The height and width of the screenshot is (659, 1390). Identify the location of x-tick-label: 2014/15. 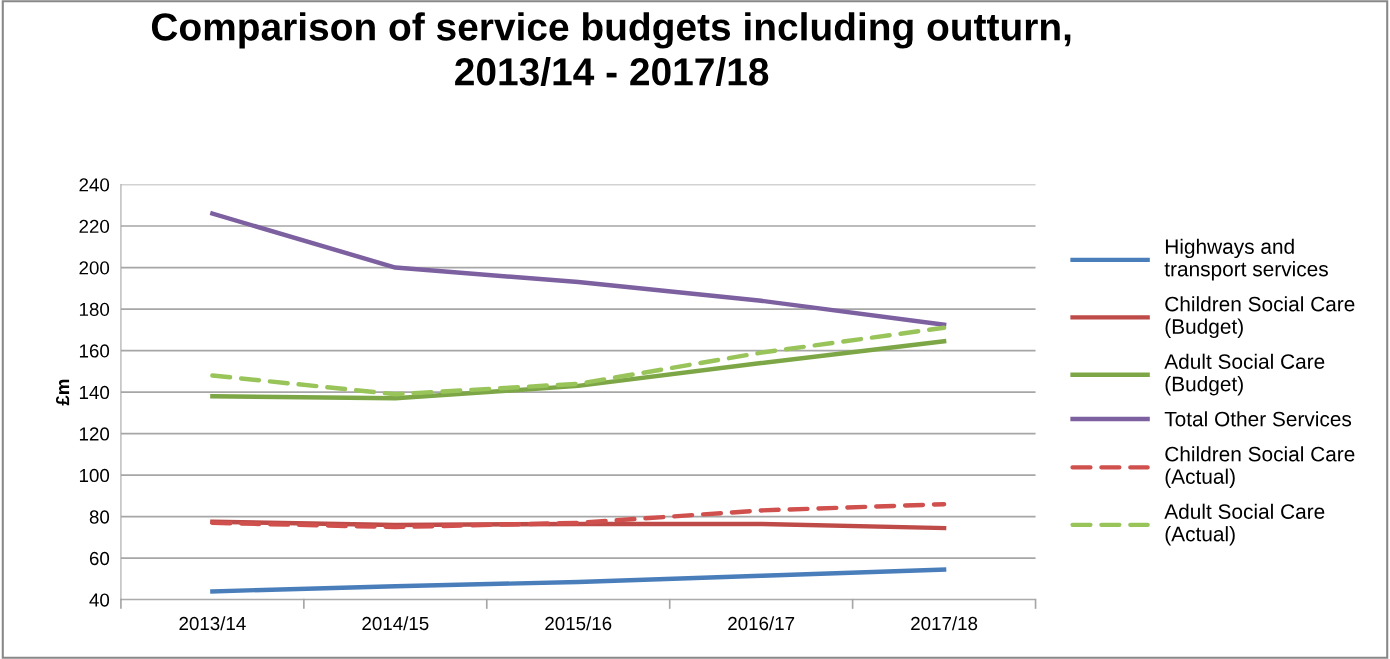
(395, 623).